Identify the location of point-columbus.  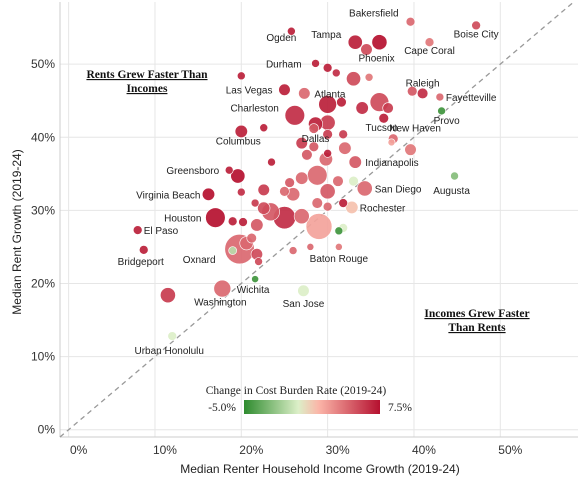
(241, 131).